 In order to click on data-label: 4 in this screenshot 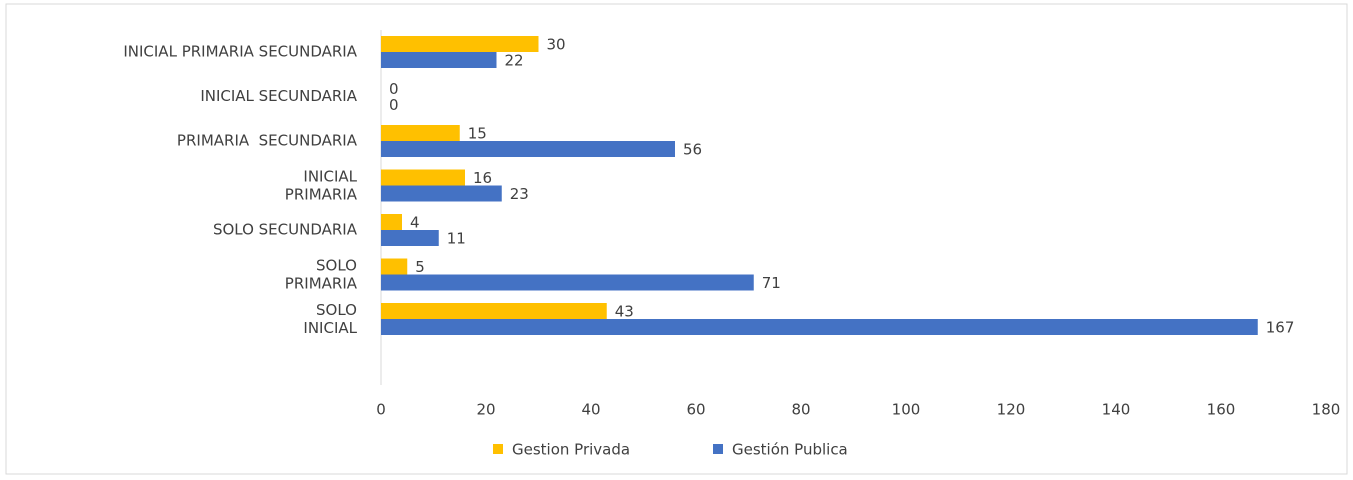, I will do `click(415, 223)`.